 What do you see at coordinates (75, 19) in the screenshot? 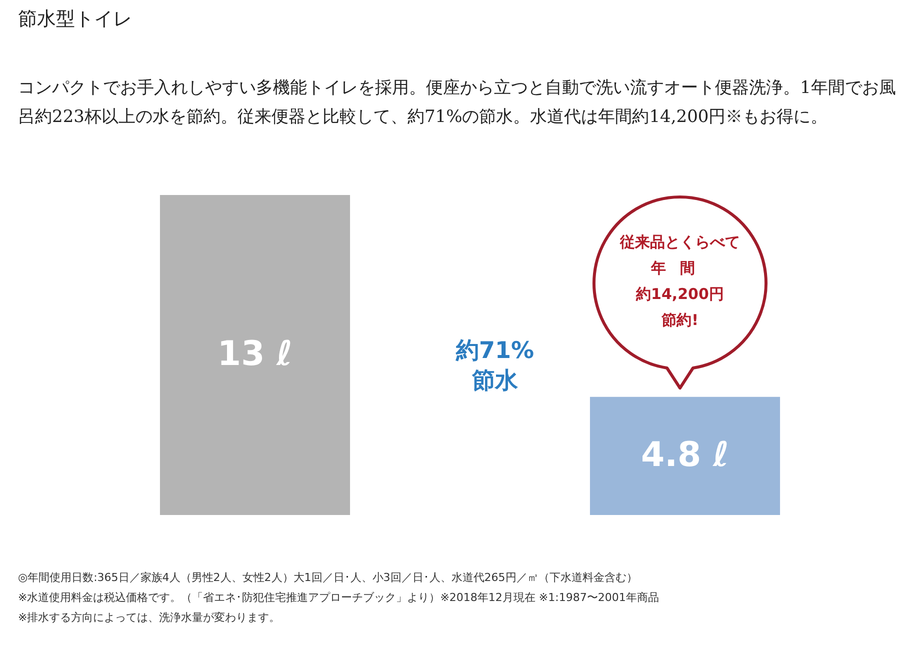
I see `chart-title: 節水型トイレ` at bounding box center [75, 19].